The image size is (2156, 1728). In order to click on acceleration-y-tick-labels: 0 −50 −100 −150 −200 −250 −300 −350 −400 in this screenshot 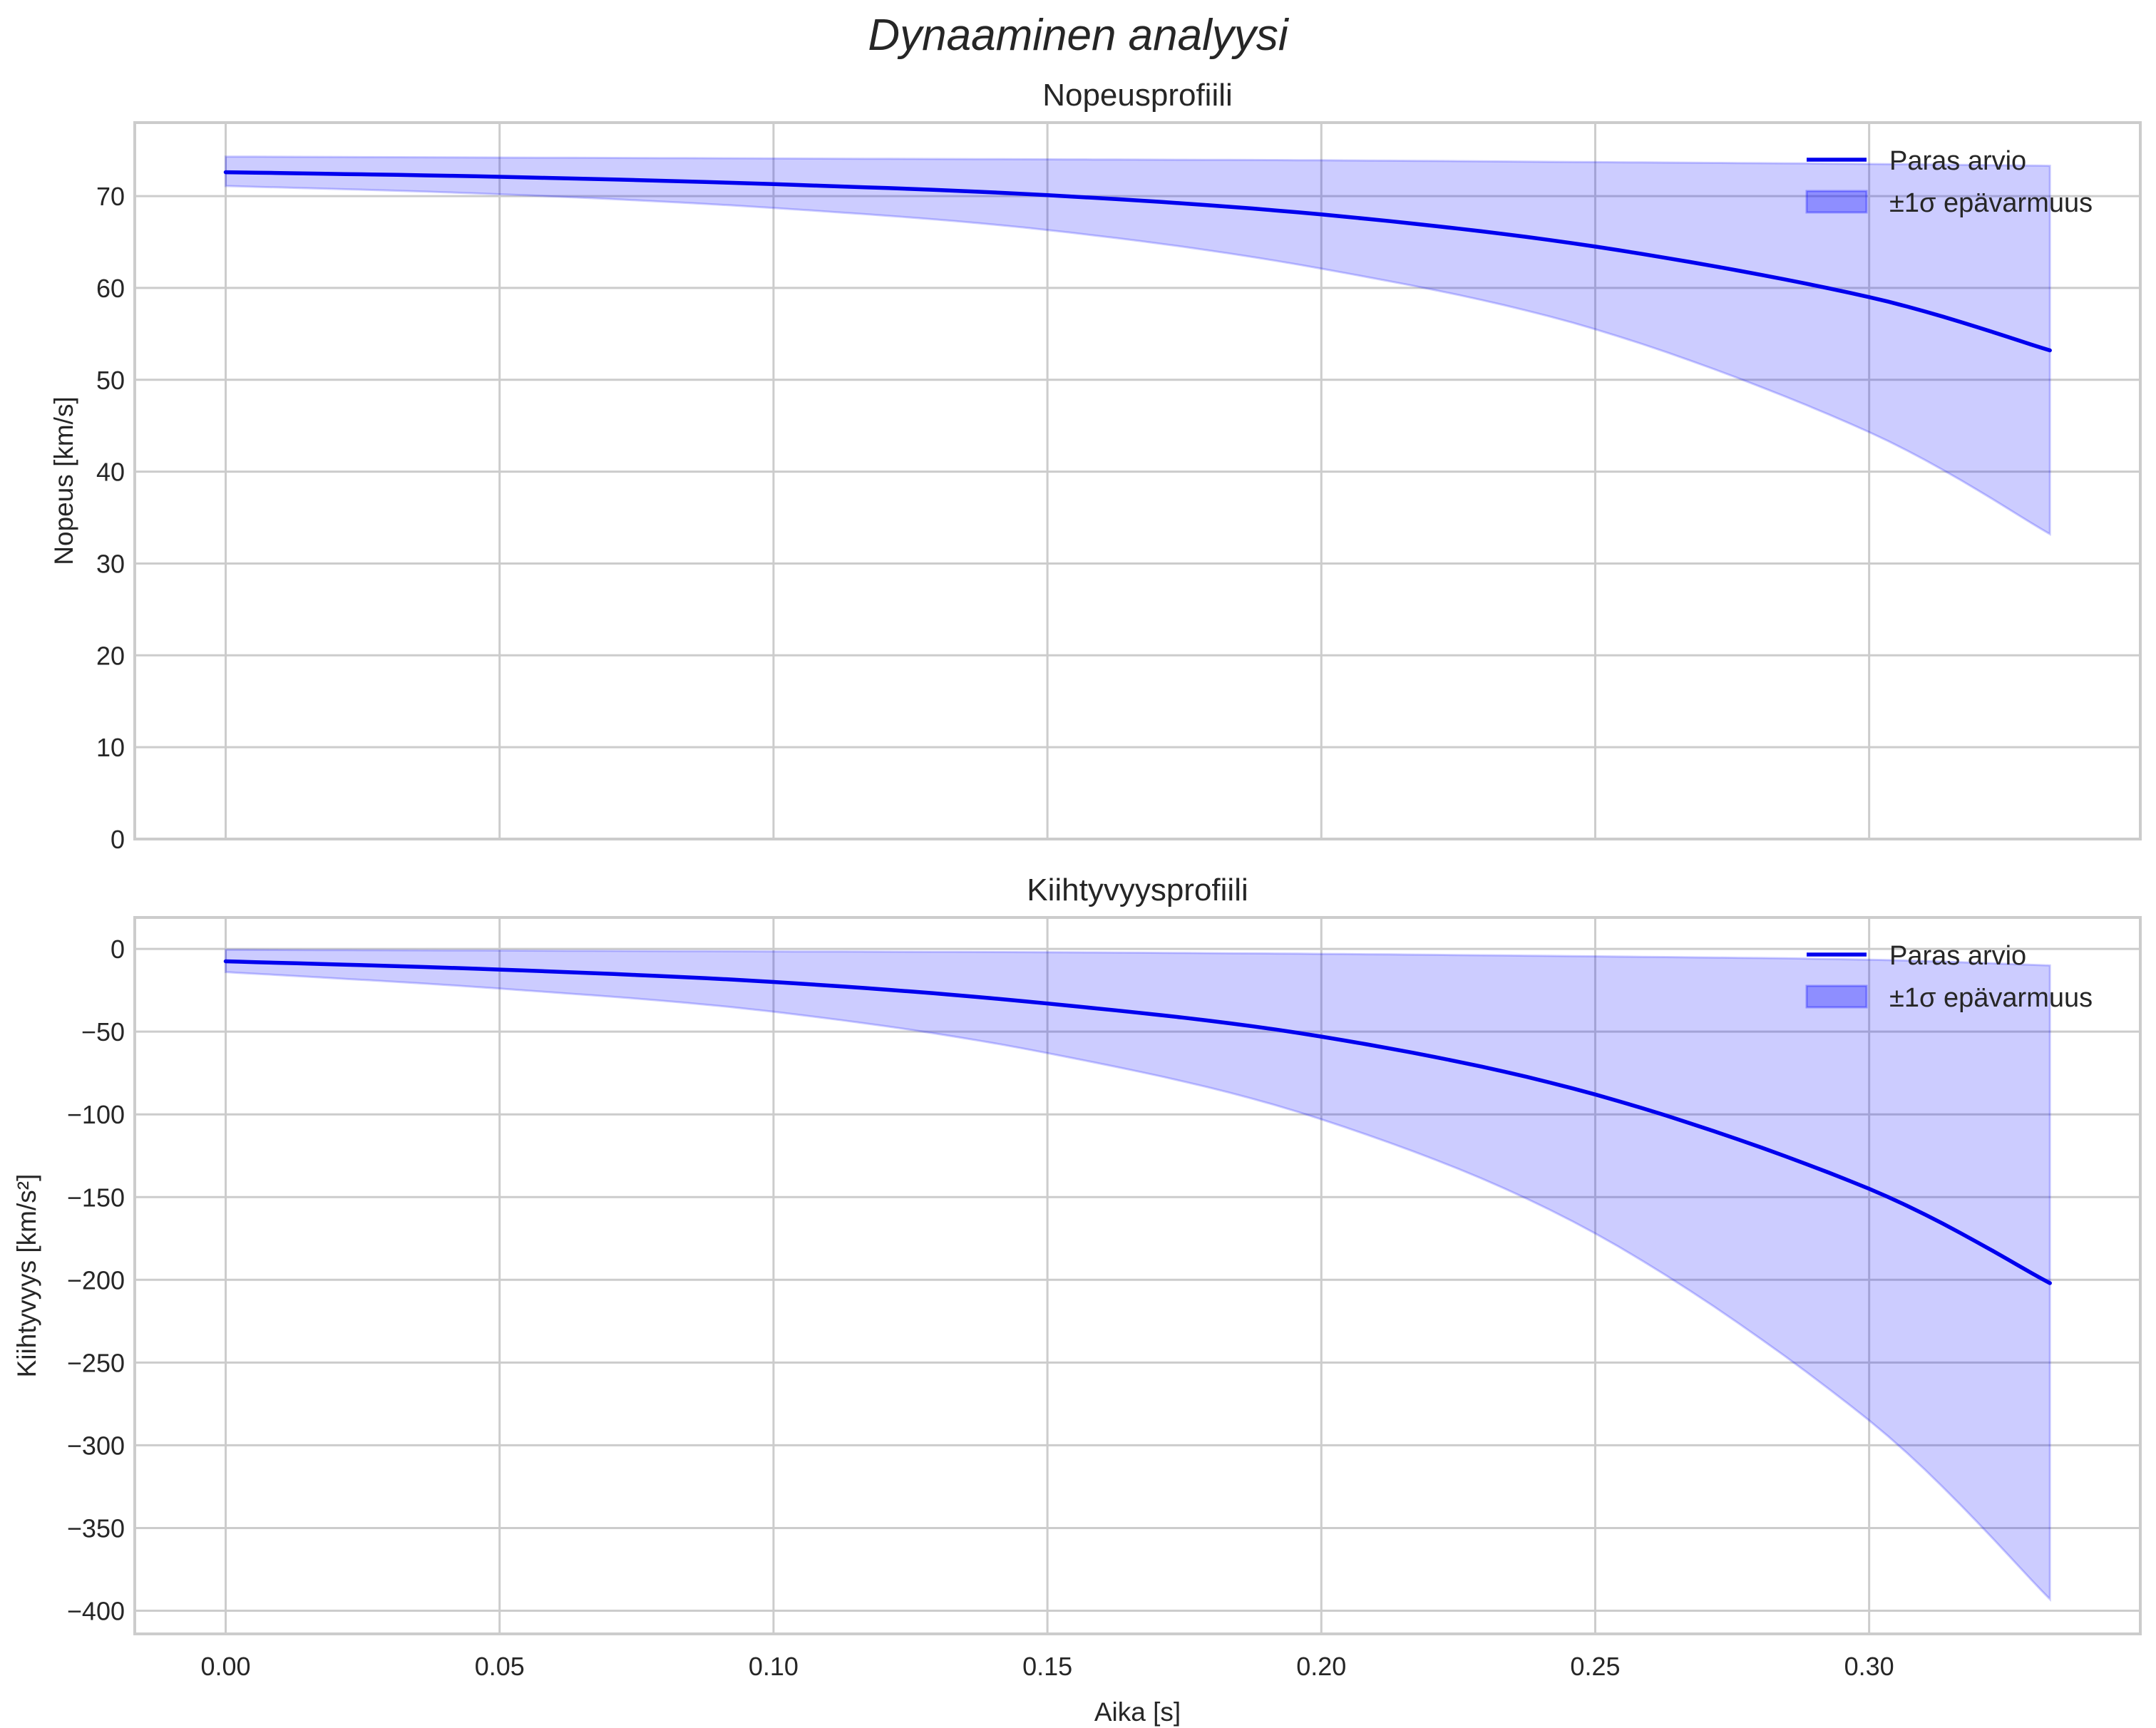, I will do `click(96, 1280)`.